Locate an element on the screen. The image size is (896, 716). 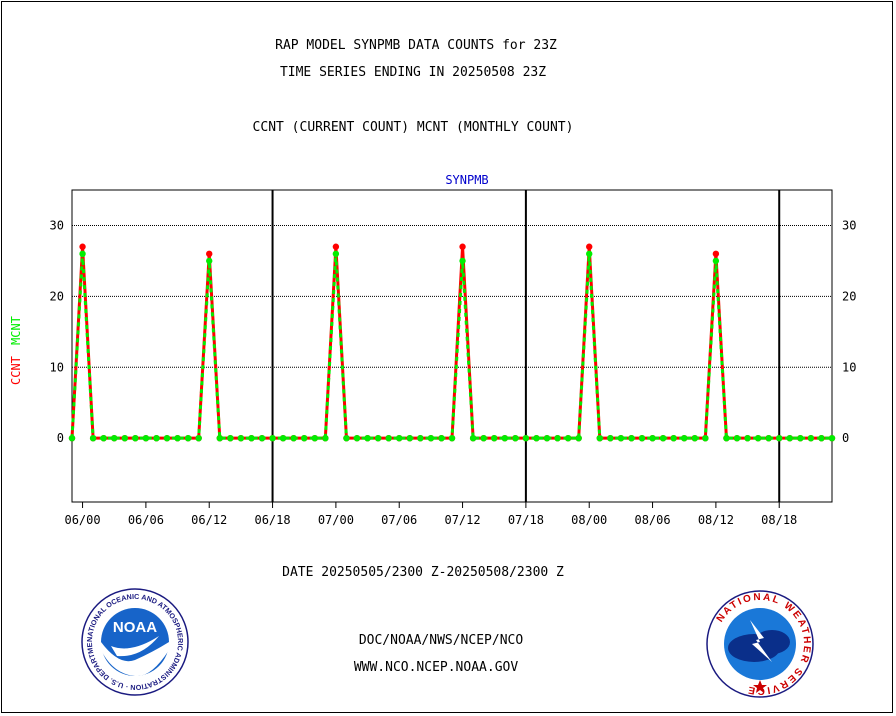
panel-title: SYNPMB is located at coordinates (466, 180).